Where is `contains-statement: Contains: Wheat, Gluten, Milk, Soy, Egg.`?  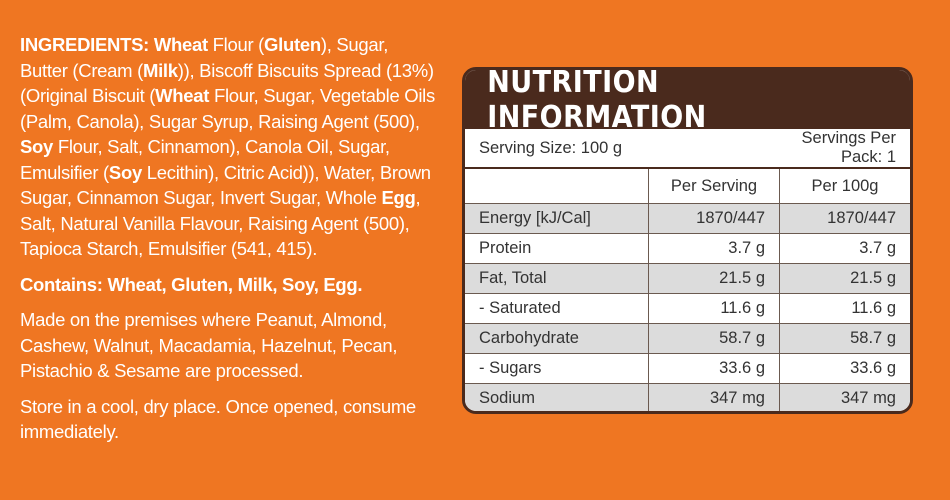
contains-statement: Contains: Wheat, Gluten, Milk, Soy, Egg. is located at coordinates (191, 284).